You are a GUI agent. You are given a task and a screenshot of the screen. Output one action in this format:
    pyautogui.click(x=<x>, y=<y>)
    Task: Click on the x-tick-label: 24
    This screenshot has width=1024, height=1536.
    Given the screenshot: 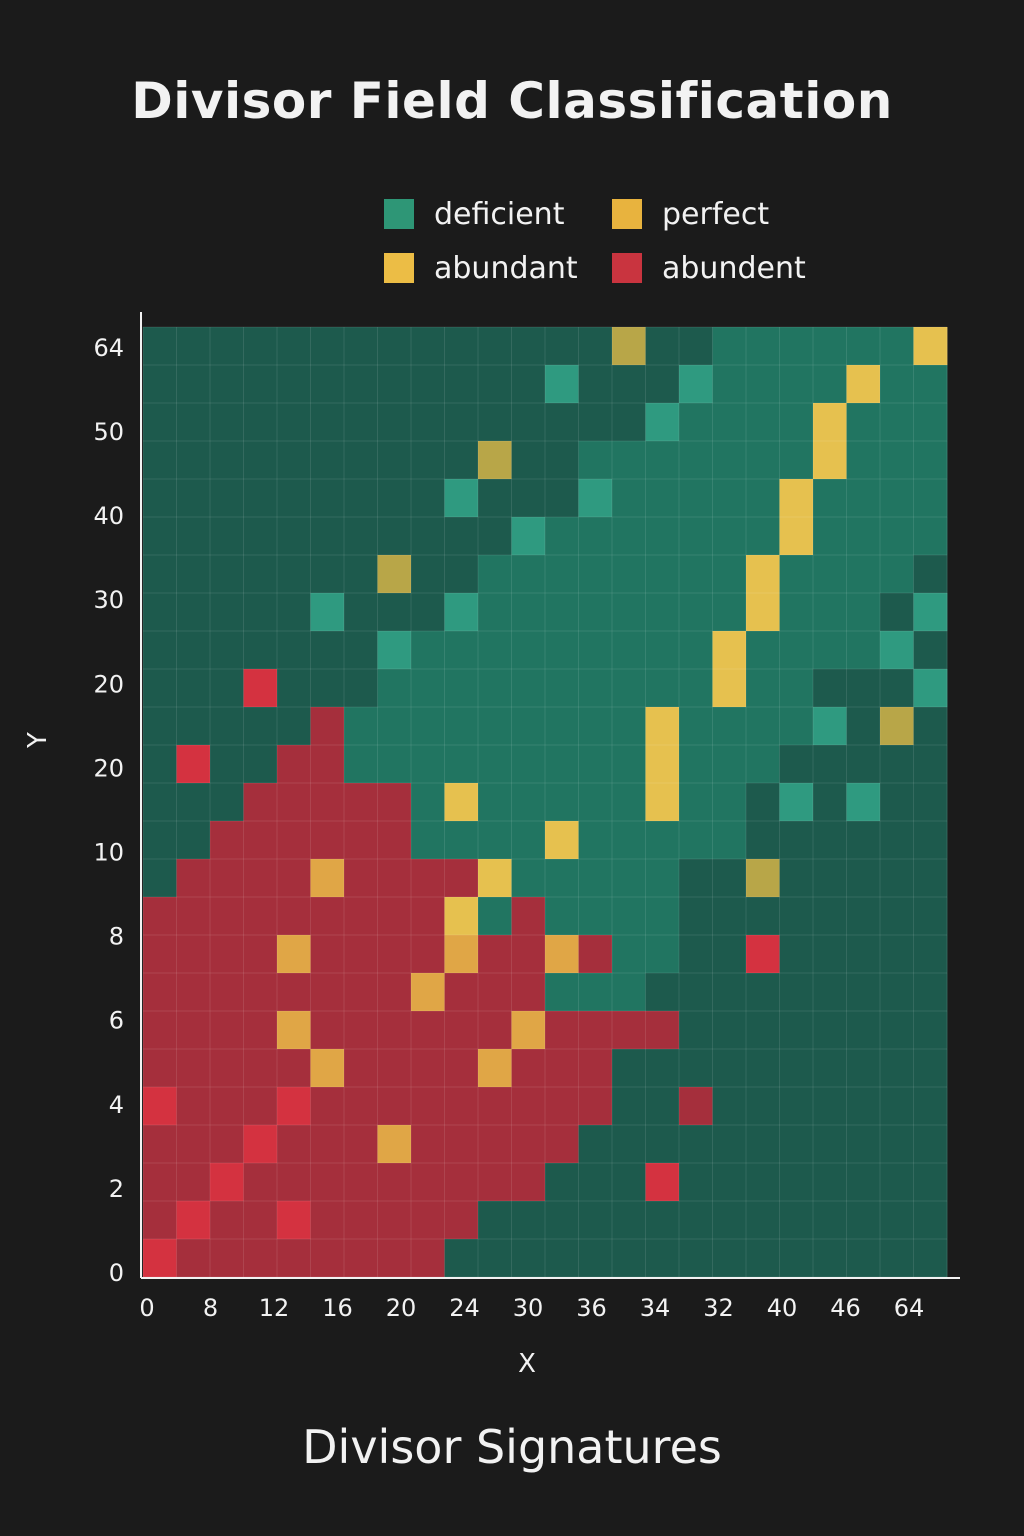 What is the action you would take?
    pyautogui.click(x=464, y=1308)
    